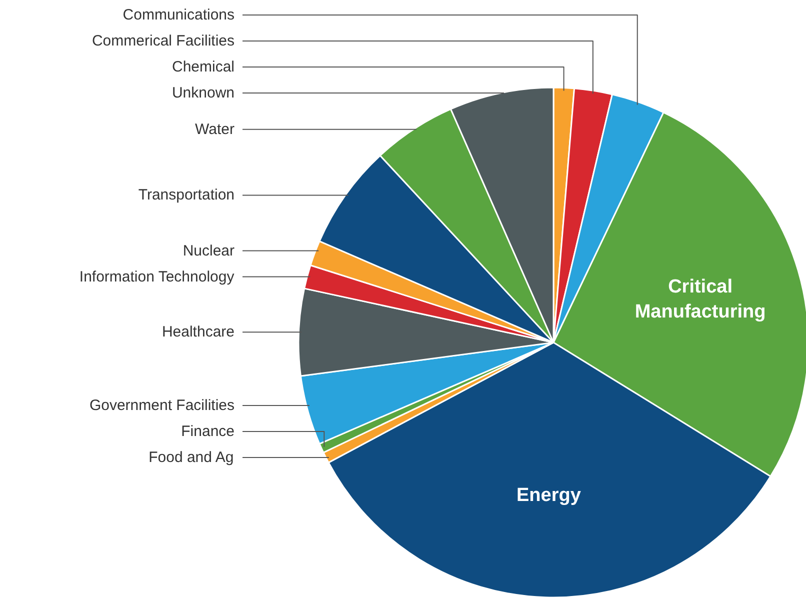 The width and height of the screenshot is (806, 600). Describe the element at coordinates (208, 251) in the screenshot. I see `slice-label: Nuclear` at that location.